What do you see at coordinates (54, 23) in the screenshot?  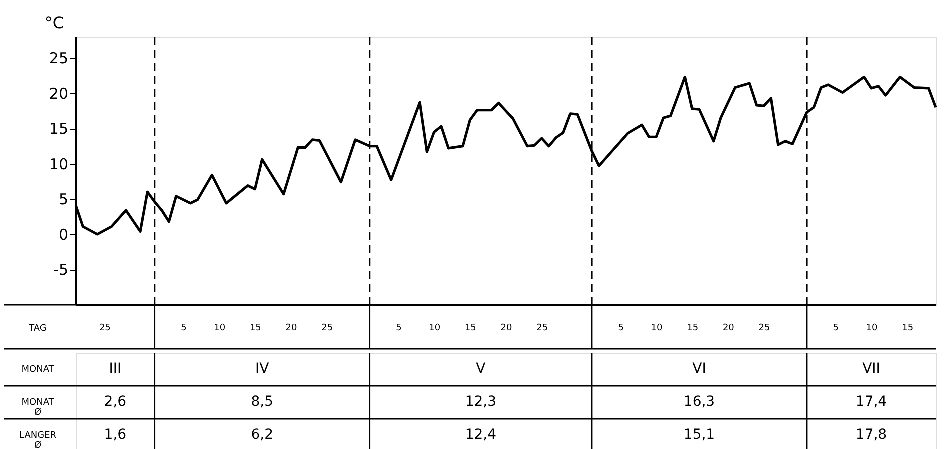 I see `y-axis-title: °C` at bounding box center [54, 23].